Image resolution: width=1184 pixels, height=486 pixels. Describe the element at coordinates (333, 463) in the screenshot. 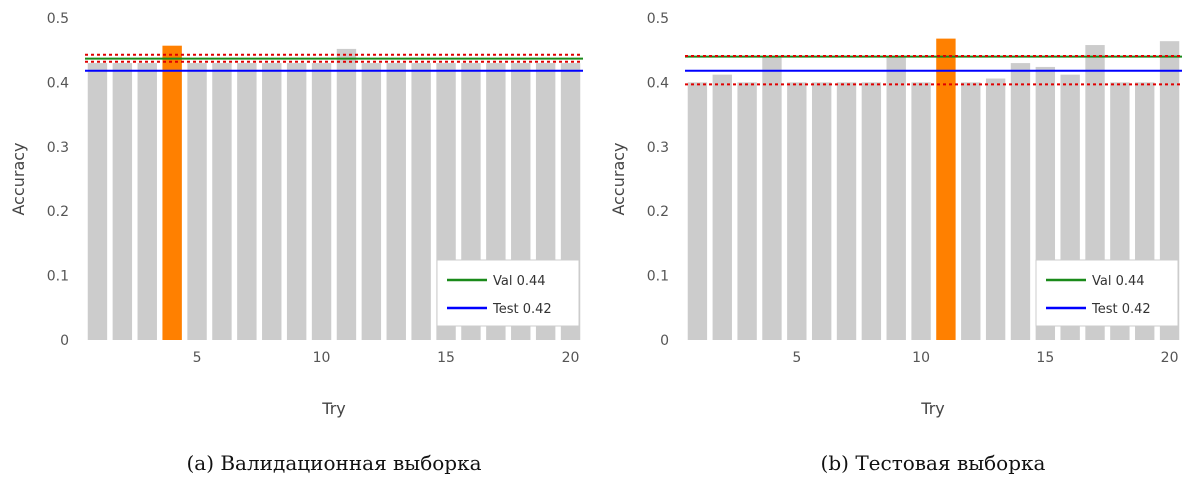

I see `figure-caption: (a) Валидационная выборка` at that location.